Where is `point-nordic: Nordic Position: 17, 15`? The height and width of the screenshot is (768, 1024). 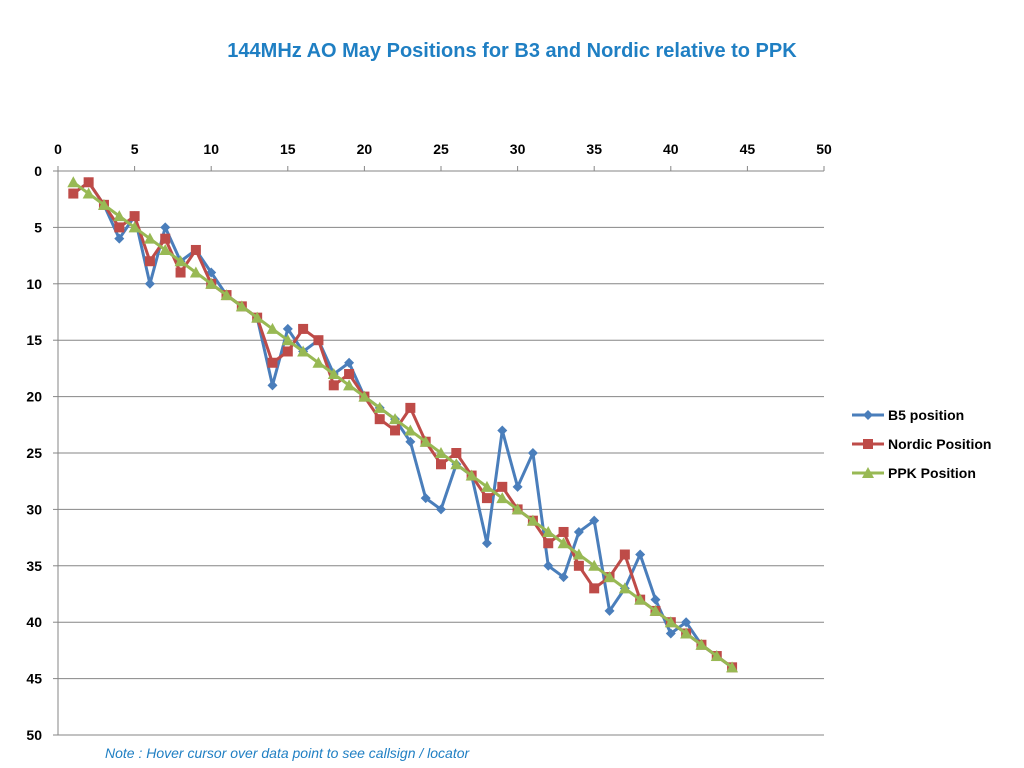 point-nordic: Nordic Position: 17, 15 is located at coordinates (318, 340).